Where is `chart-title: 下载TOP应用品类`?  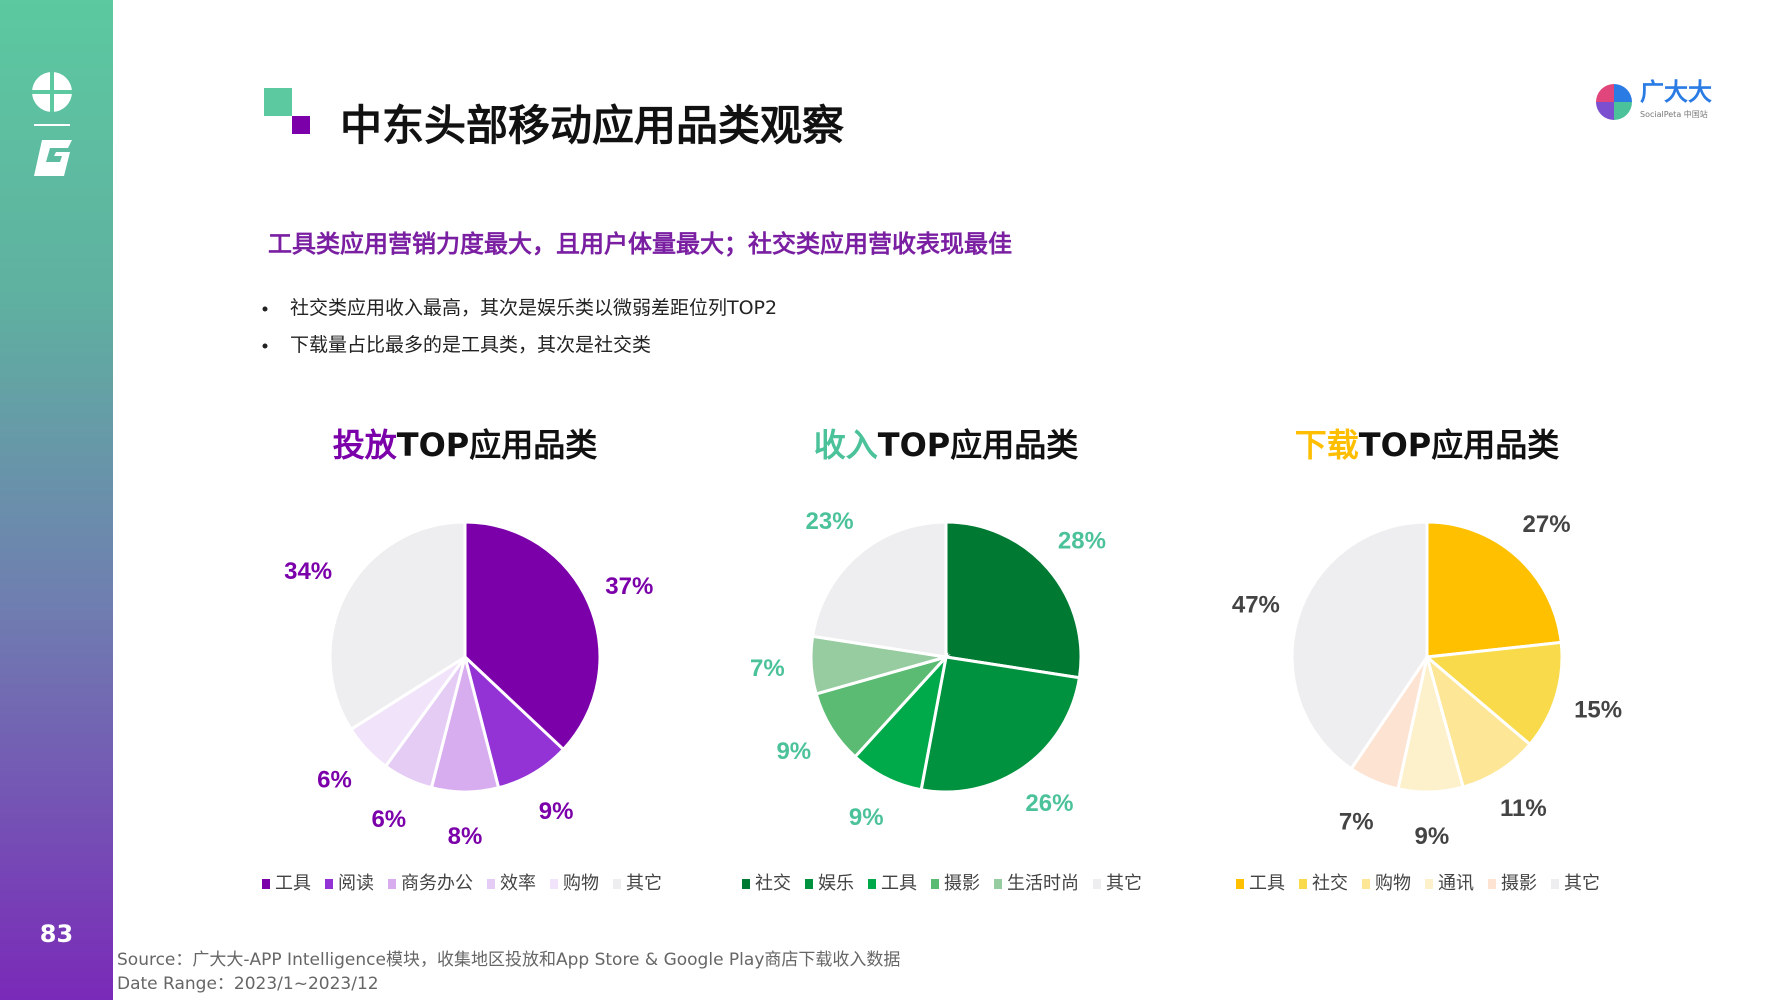
chart-title: 下载TOP应用品类 is located at coordinates (1427, 443).